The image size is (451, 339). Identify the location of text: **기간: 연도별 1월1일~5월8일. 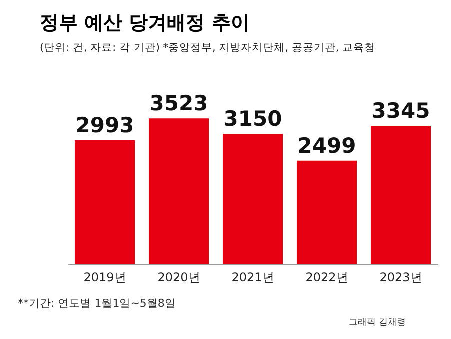
(97, 303).